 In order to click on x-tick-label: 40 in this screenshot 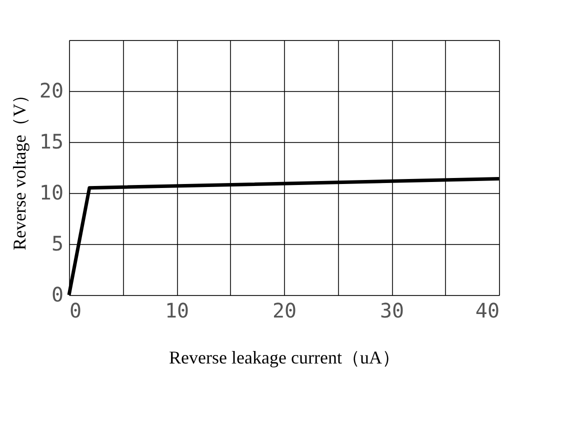, I will do `click(487, 310)`.